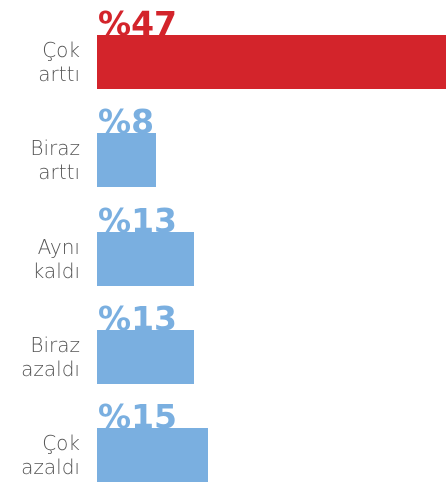  I want to click on value-label: %47, so click(137, 23).